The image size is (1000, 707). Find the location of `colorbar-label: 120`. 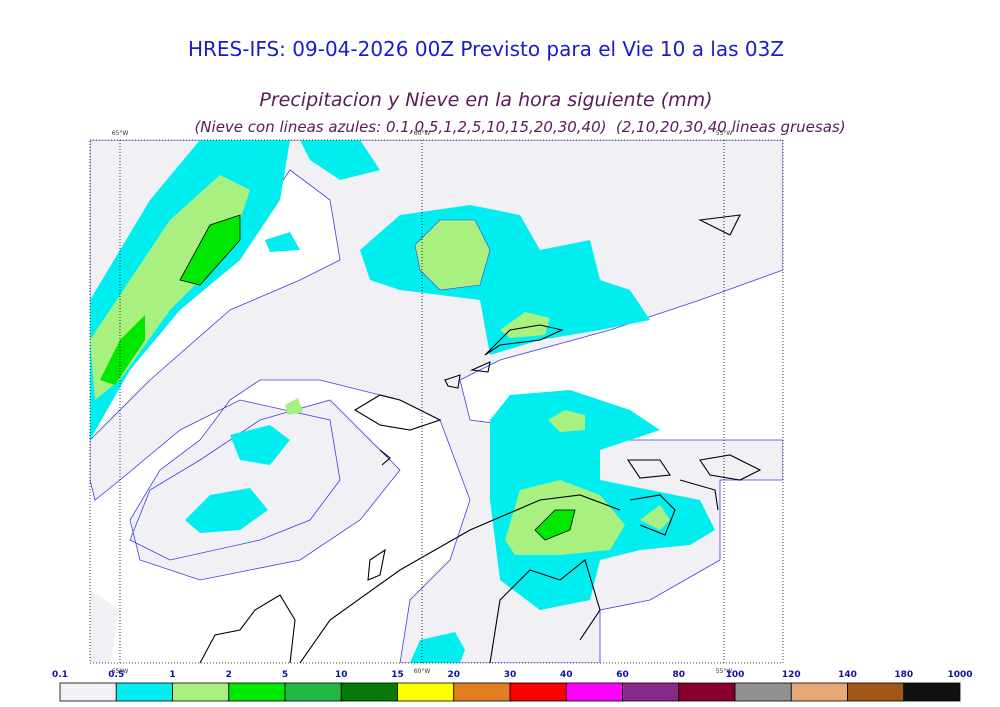

colorbar-label: 120 is located at coordinates (791, 675).